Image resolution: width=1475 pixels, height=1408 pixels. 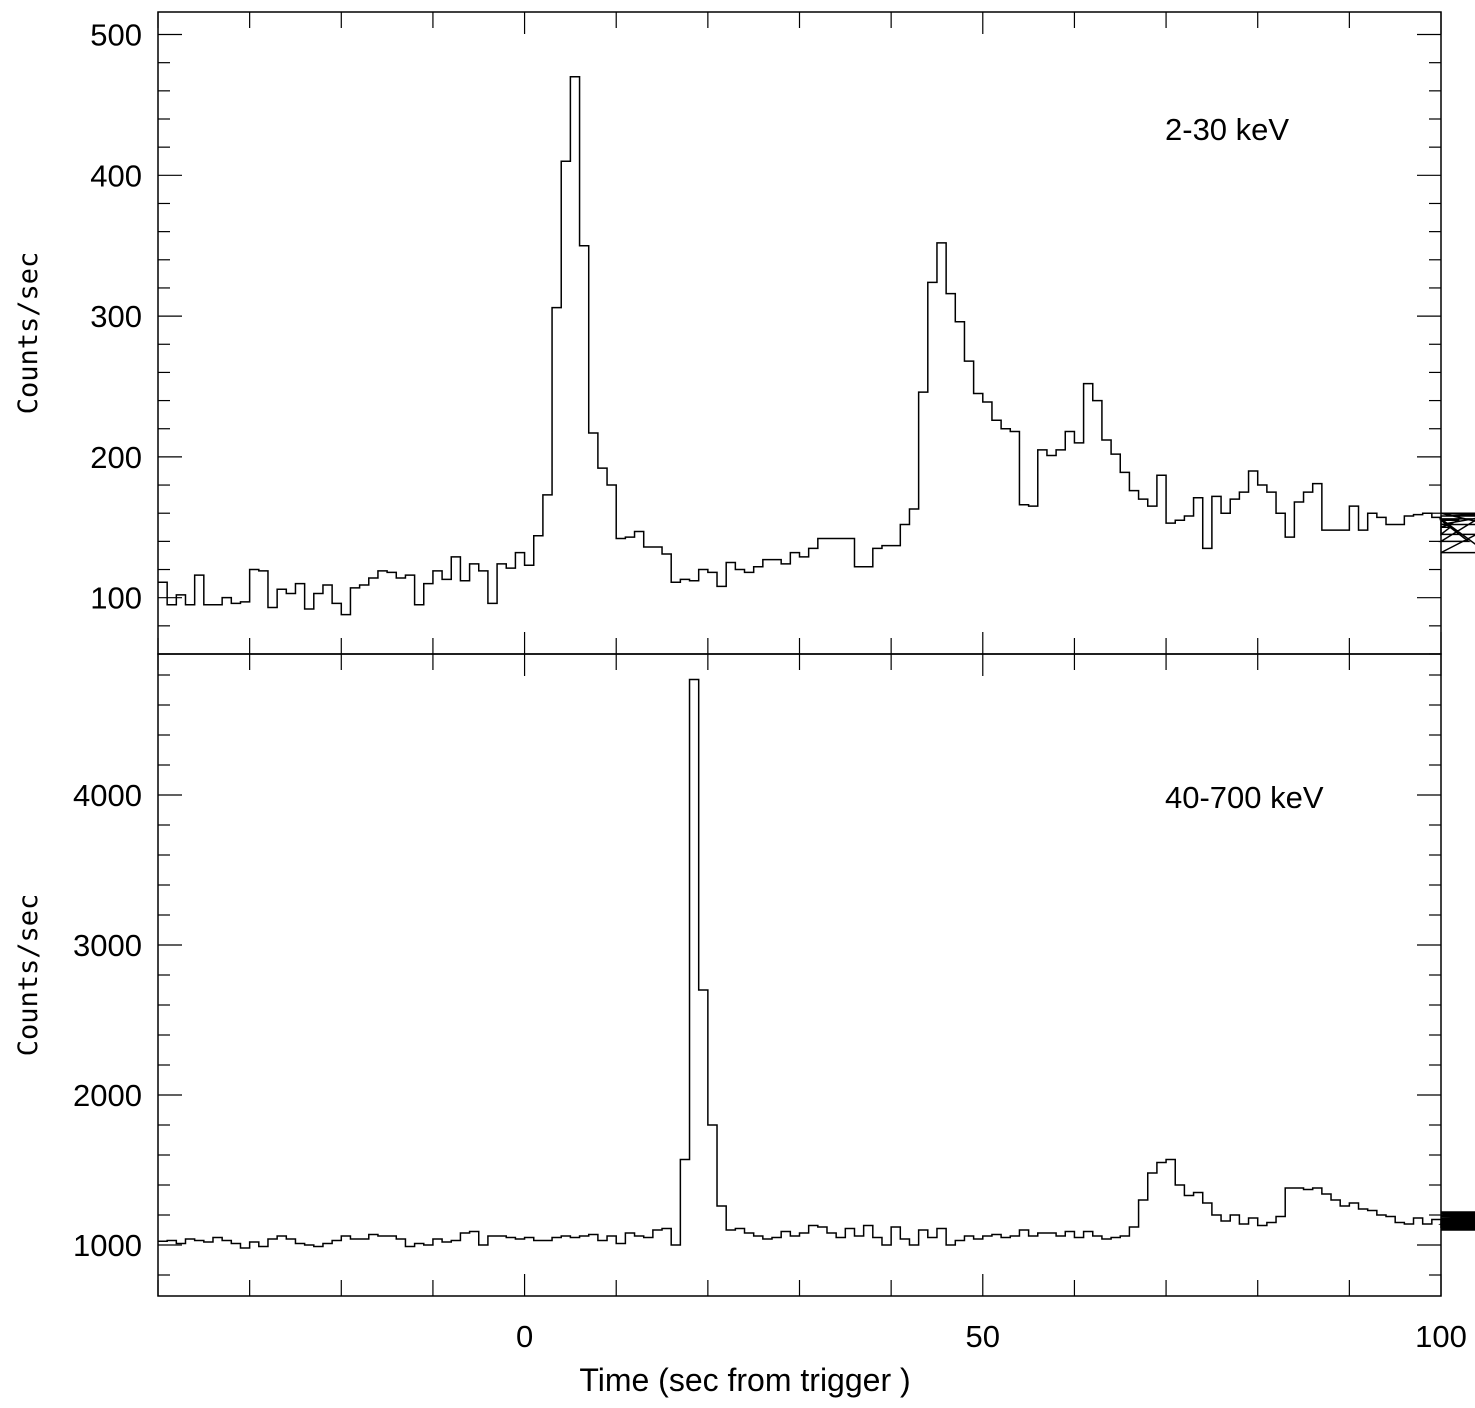 I want to click on top-y-tick-label: 500, so click(x=116, y=35).